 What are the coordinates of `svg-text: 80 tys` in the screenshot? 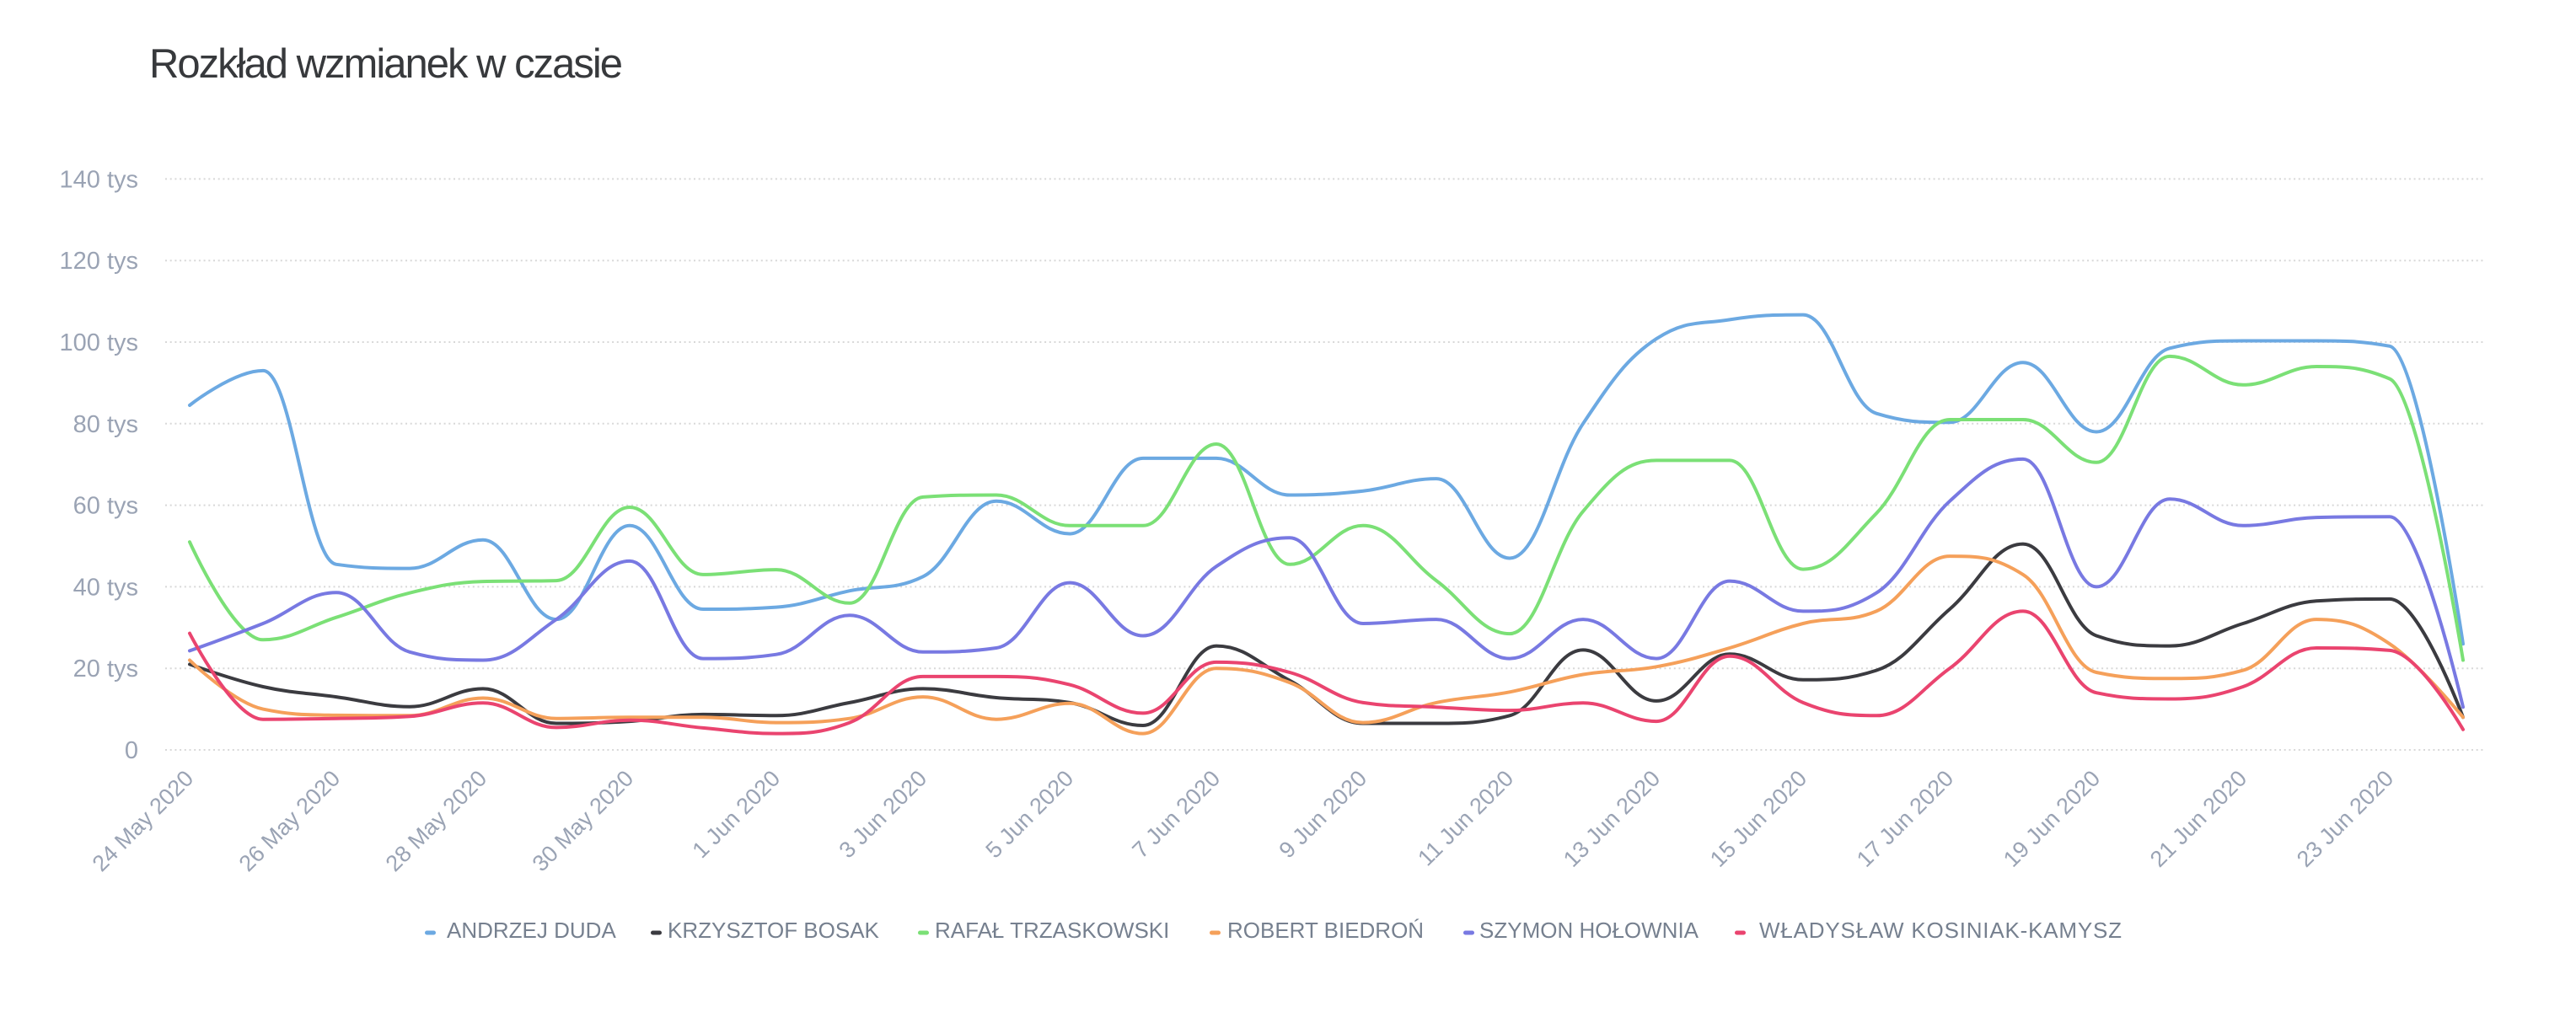 It's located at (105, 425).